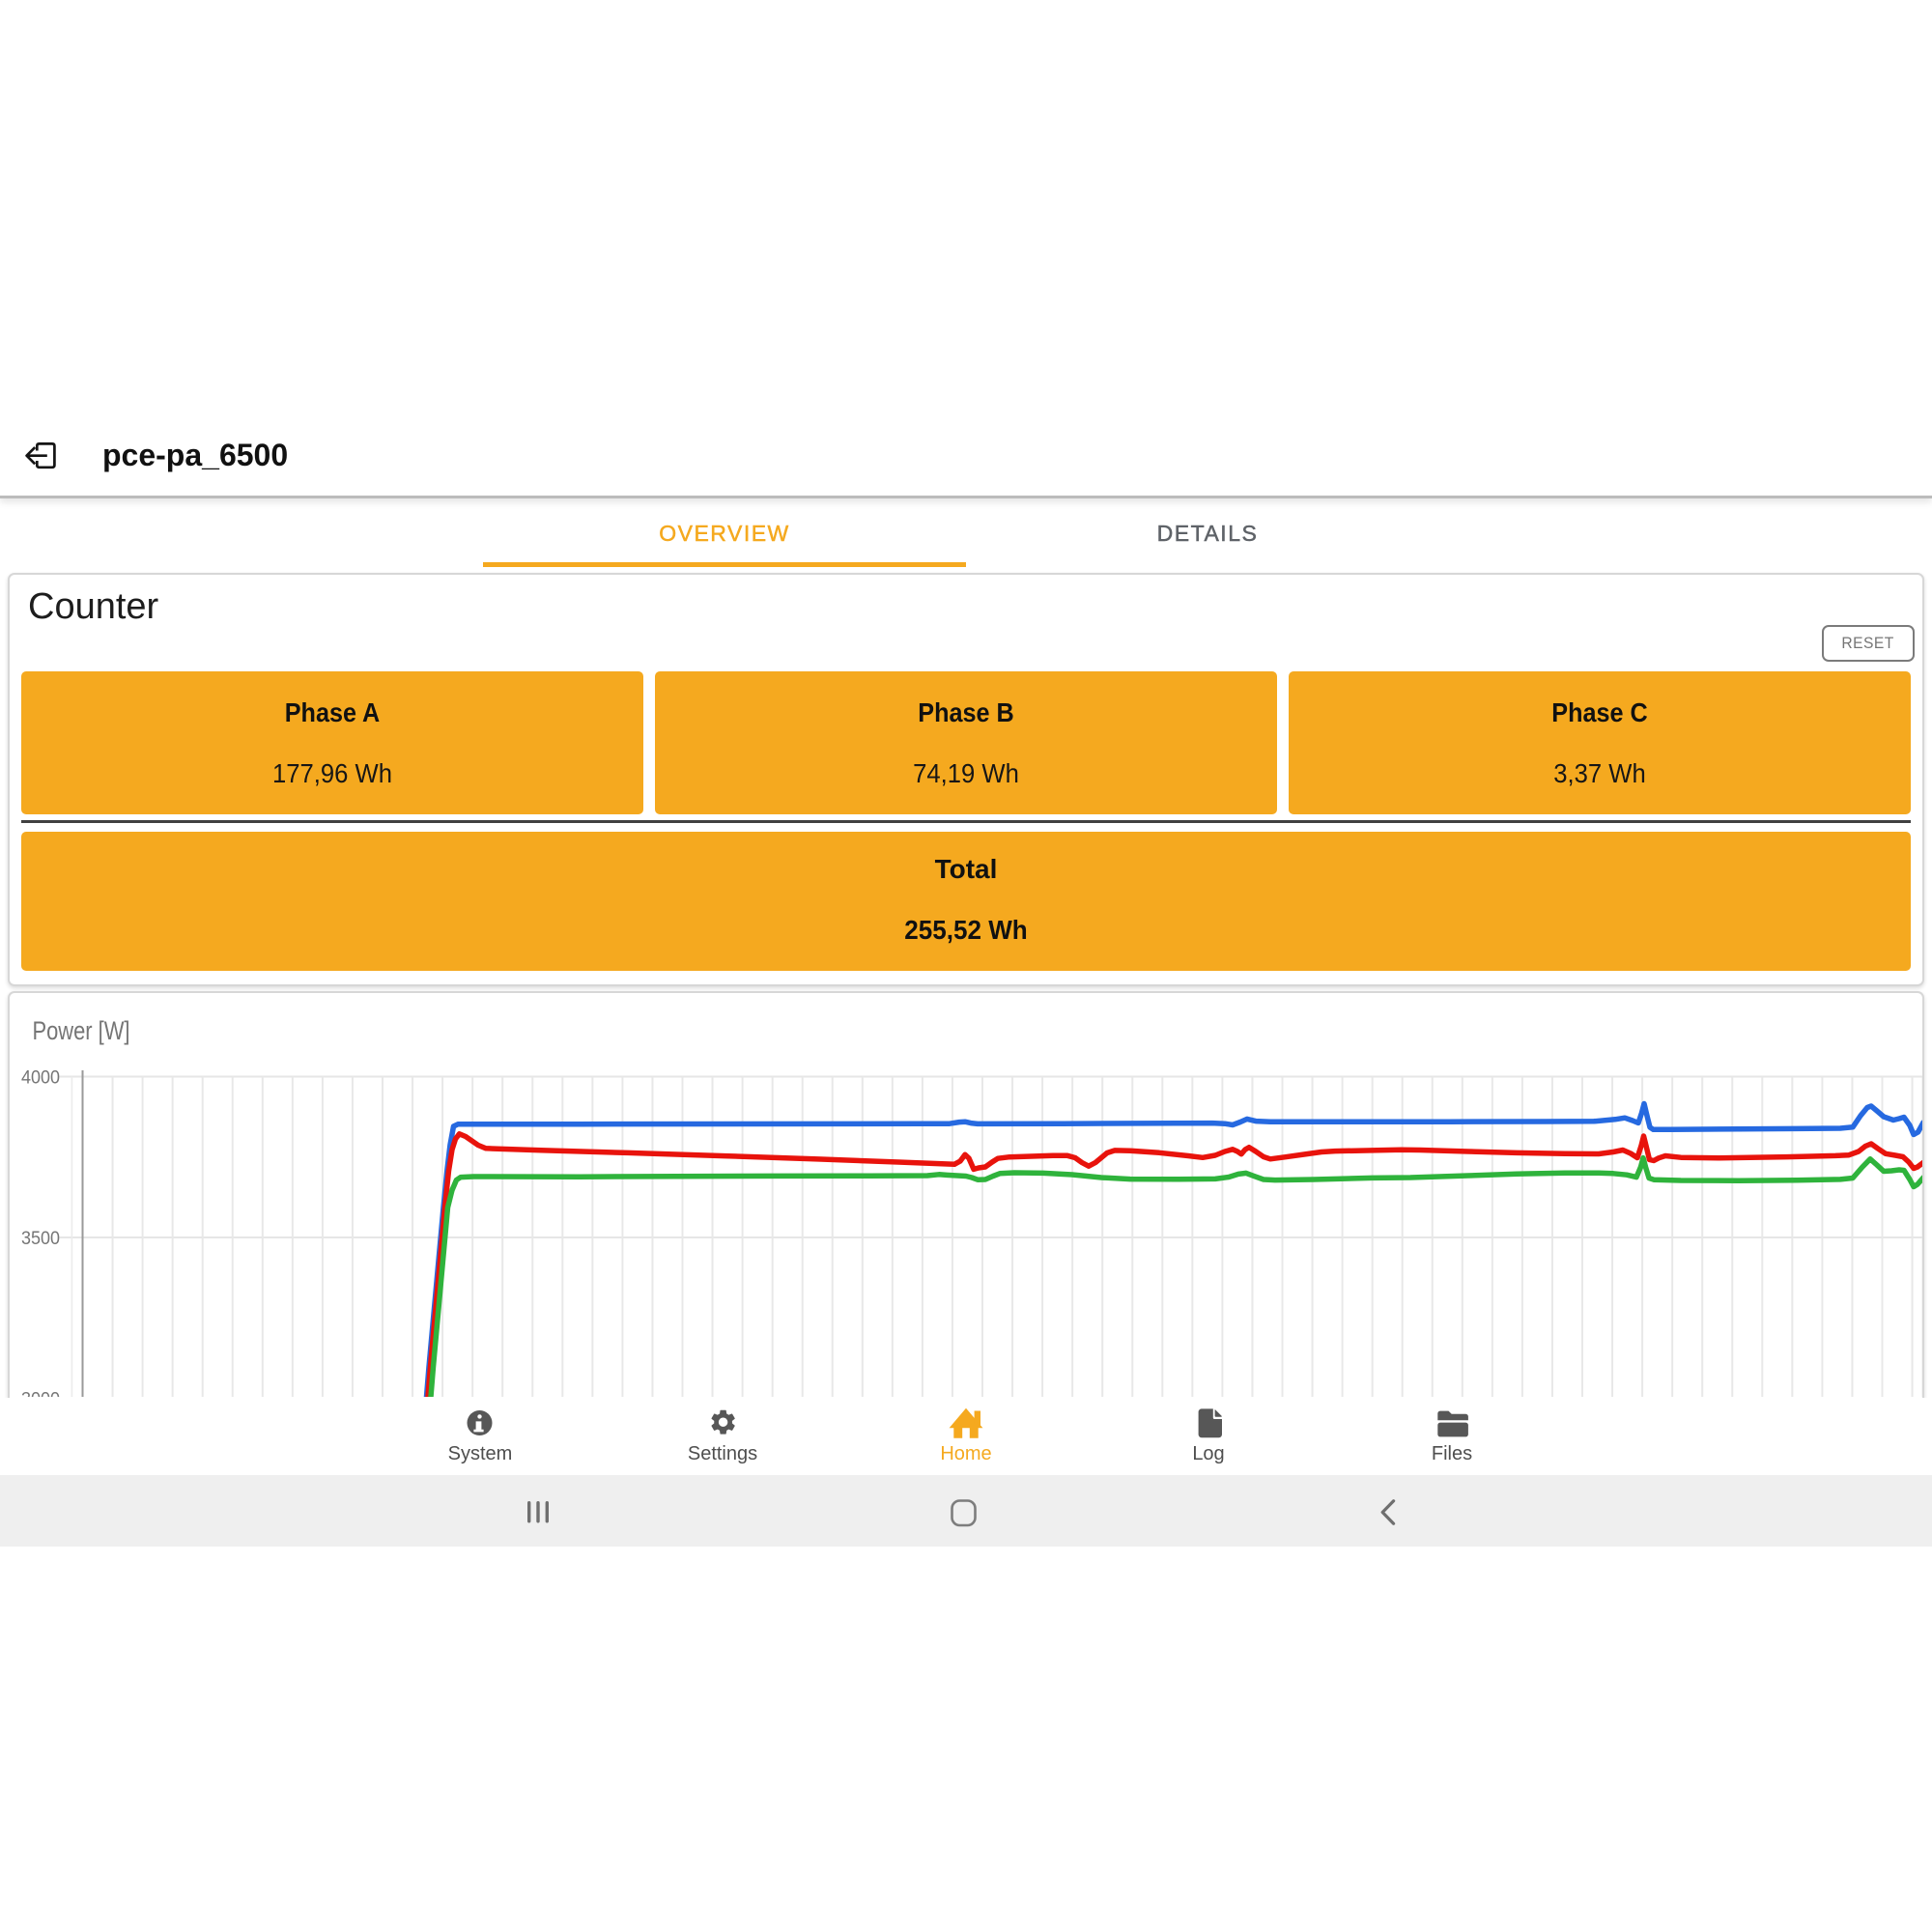  Describe the element at coordinates (40, 1239) in the screenshot. I see `svg-text: 3500` at that location.